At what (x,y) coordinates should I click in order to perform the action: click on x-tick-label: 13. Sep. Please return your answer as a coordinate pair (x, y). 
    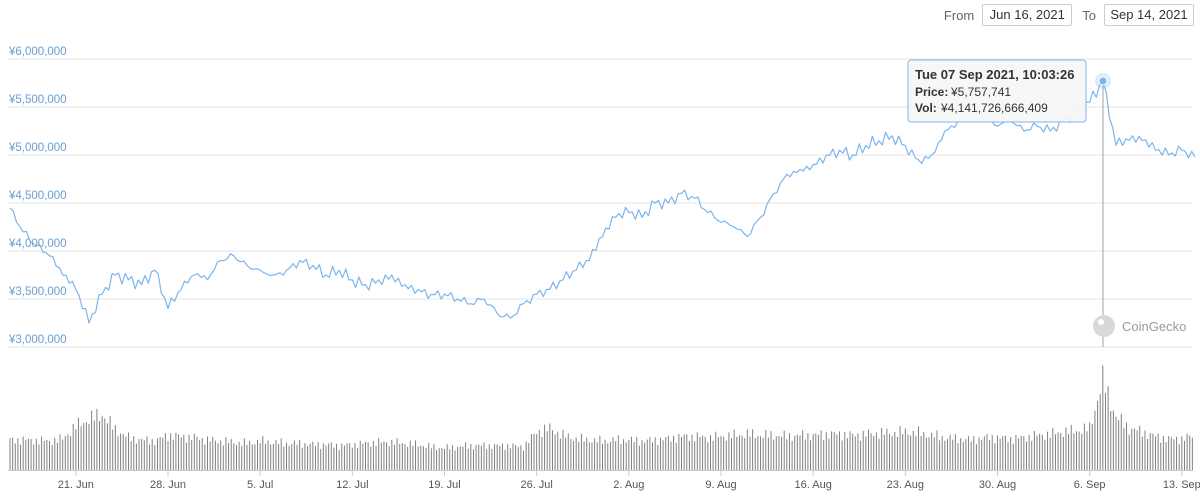
    Looking at the image, I should click on (1181, 485).